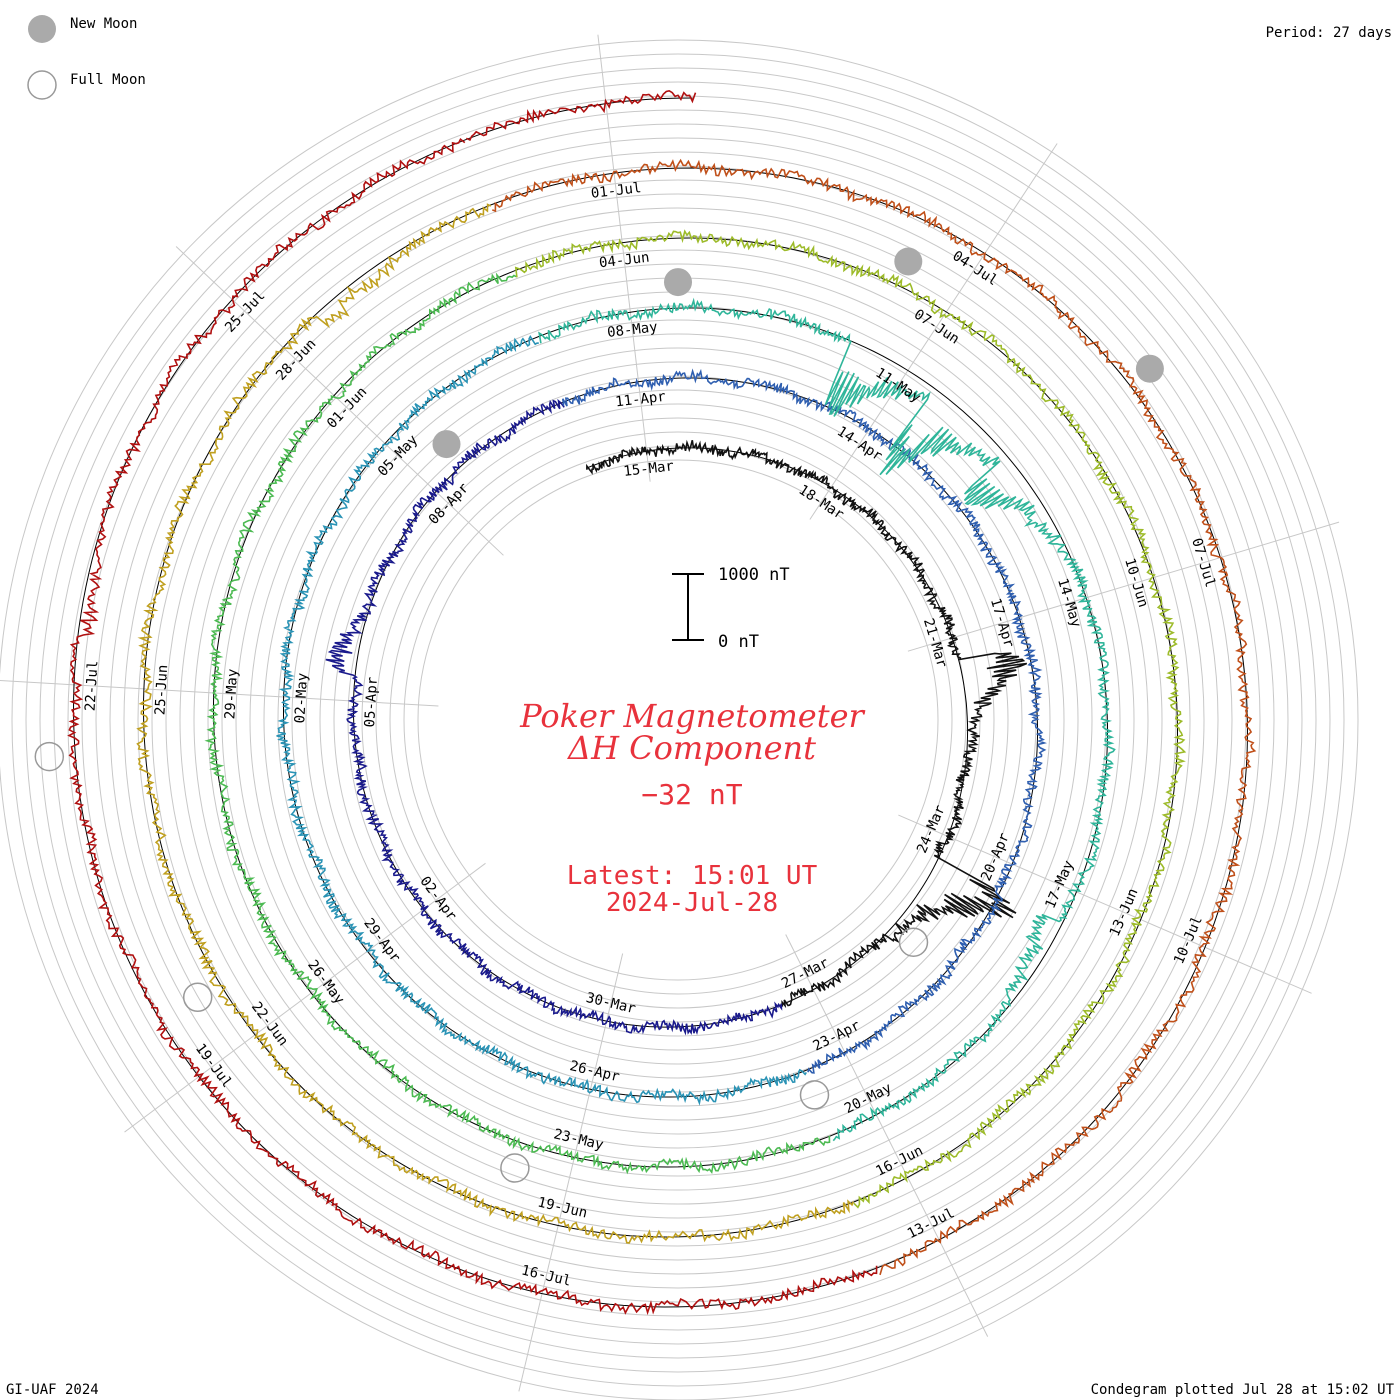  Describe the element at coordinates (692, 903) in the screenshot. I see `latest-date: 2024-Jul-28` at that location.